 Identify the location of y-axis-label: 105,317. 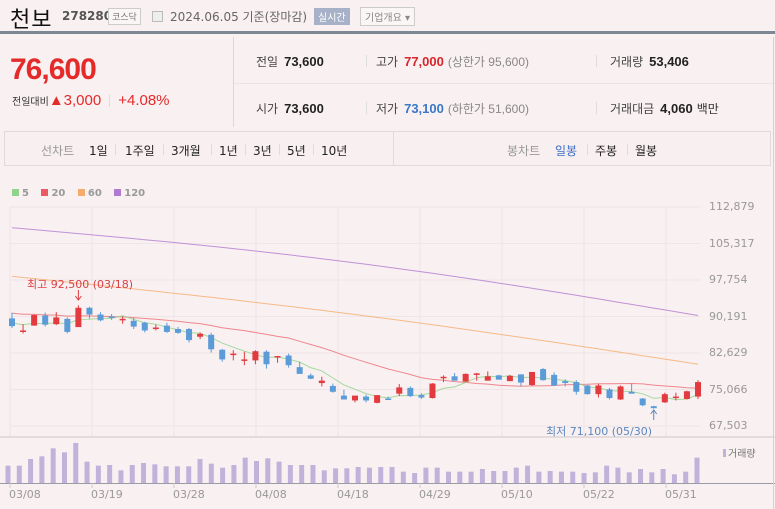
(732, 243).